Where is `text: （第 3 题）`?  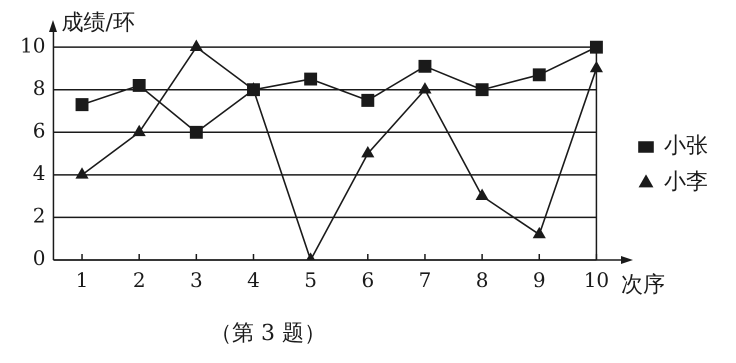
text: （第 3 题） is located at coordinates (268, 334).